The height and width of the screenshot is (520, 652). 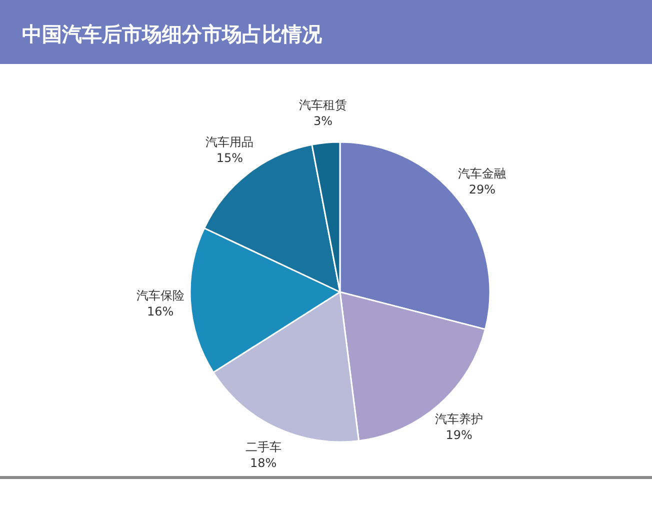 I want to click on slice-label: 汽车金融, so click(x=482, y=173).